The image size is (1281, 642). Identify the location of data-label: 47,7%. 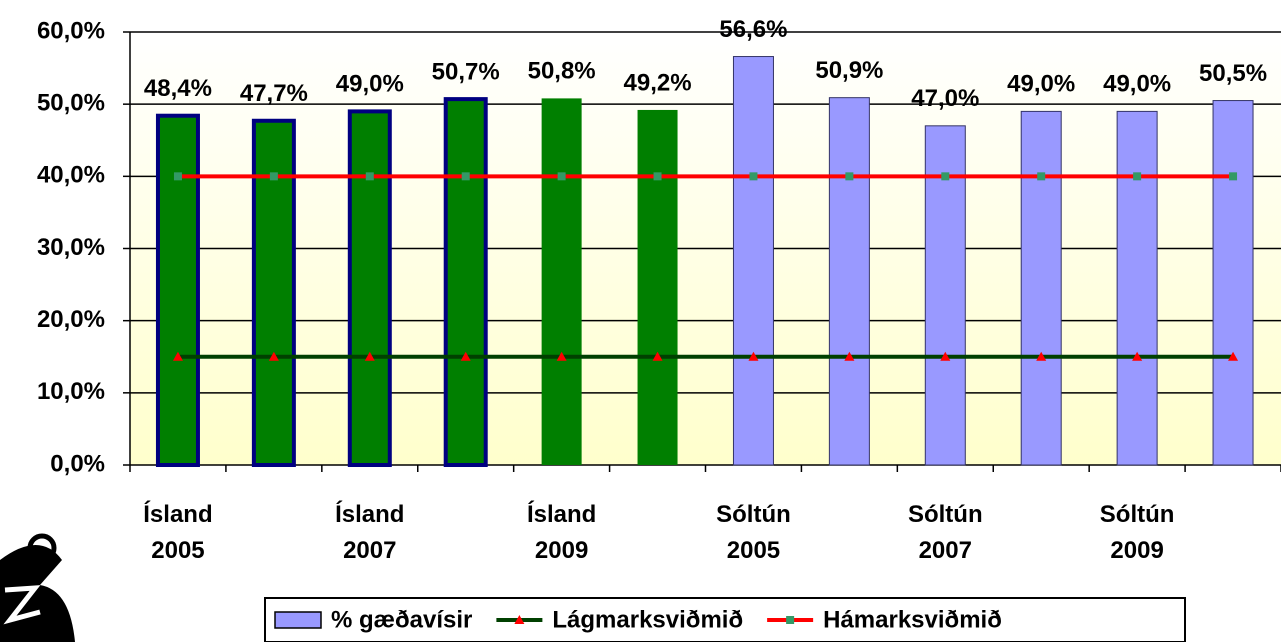
(274, 93).